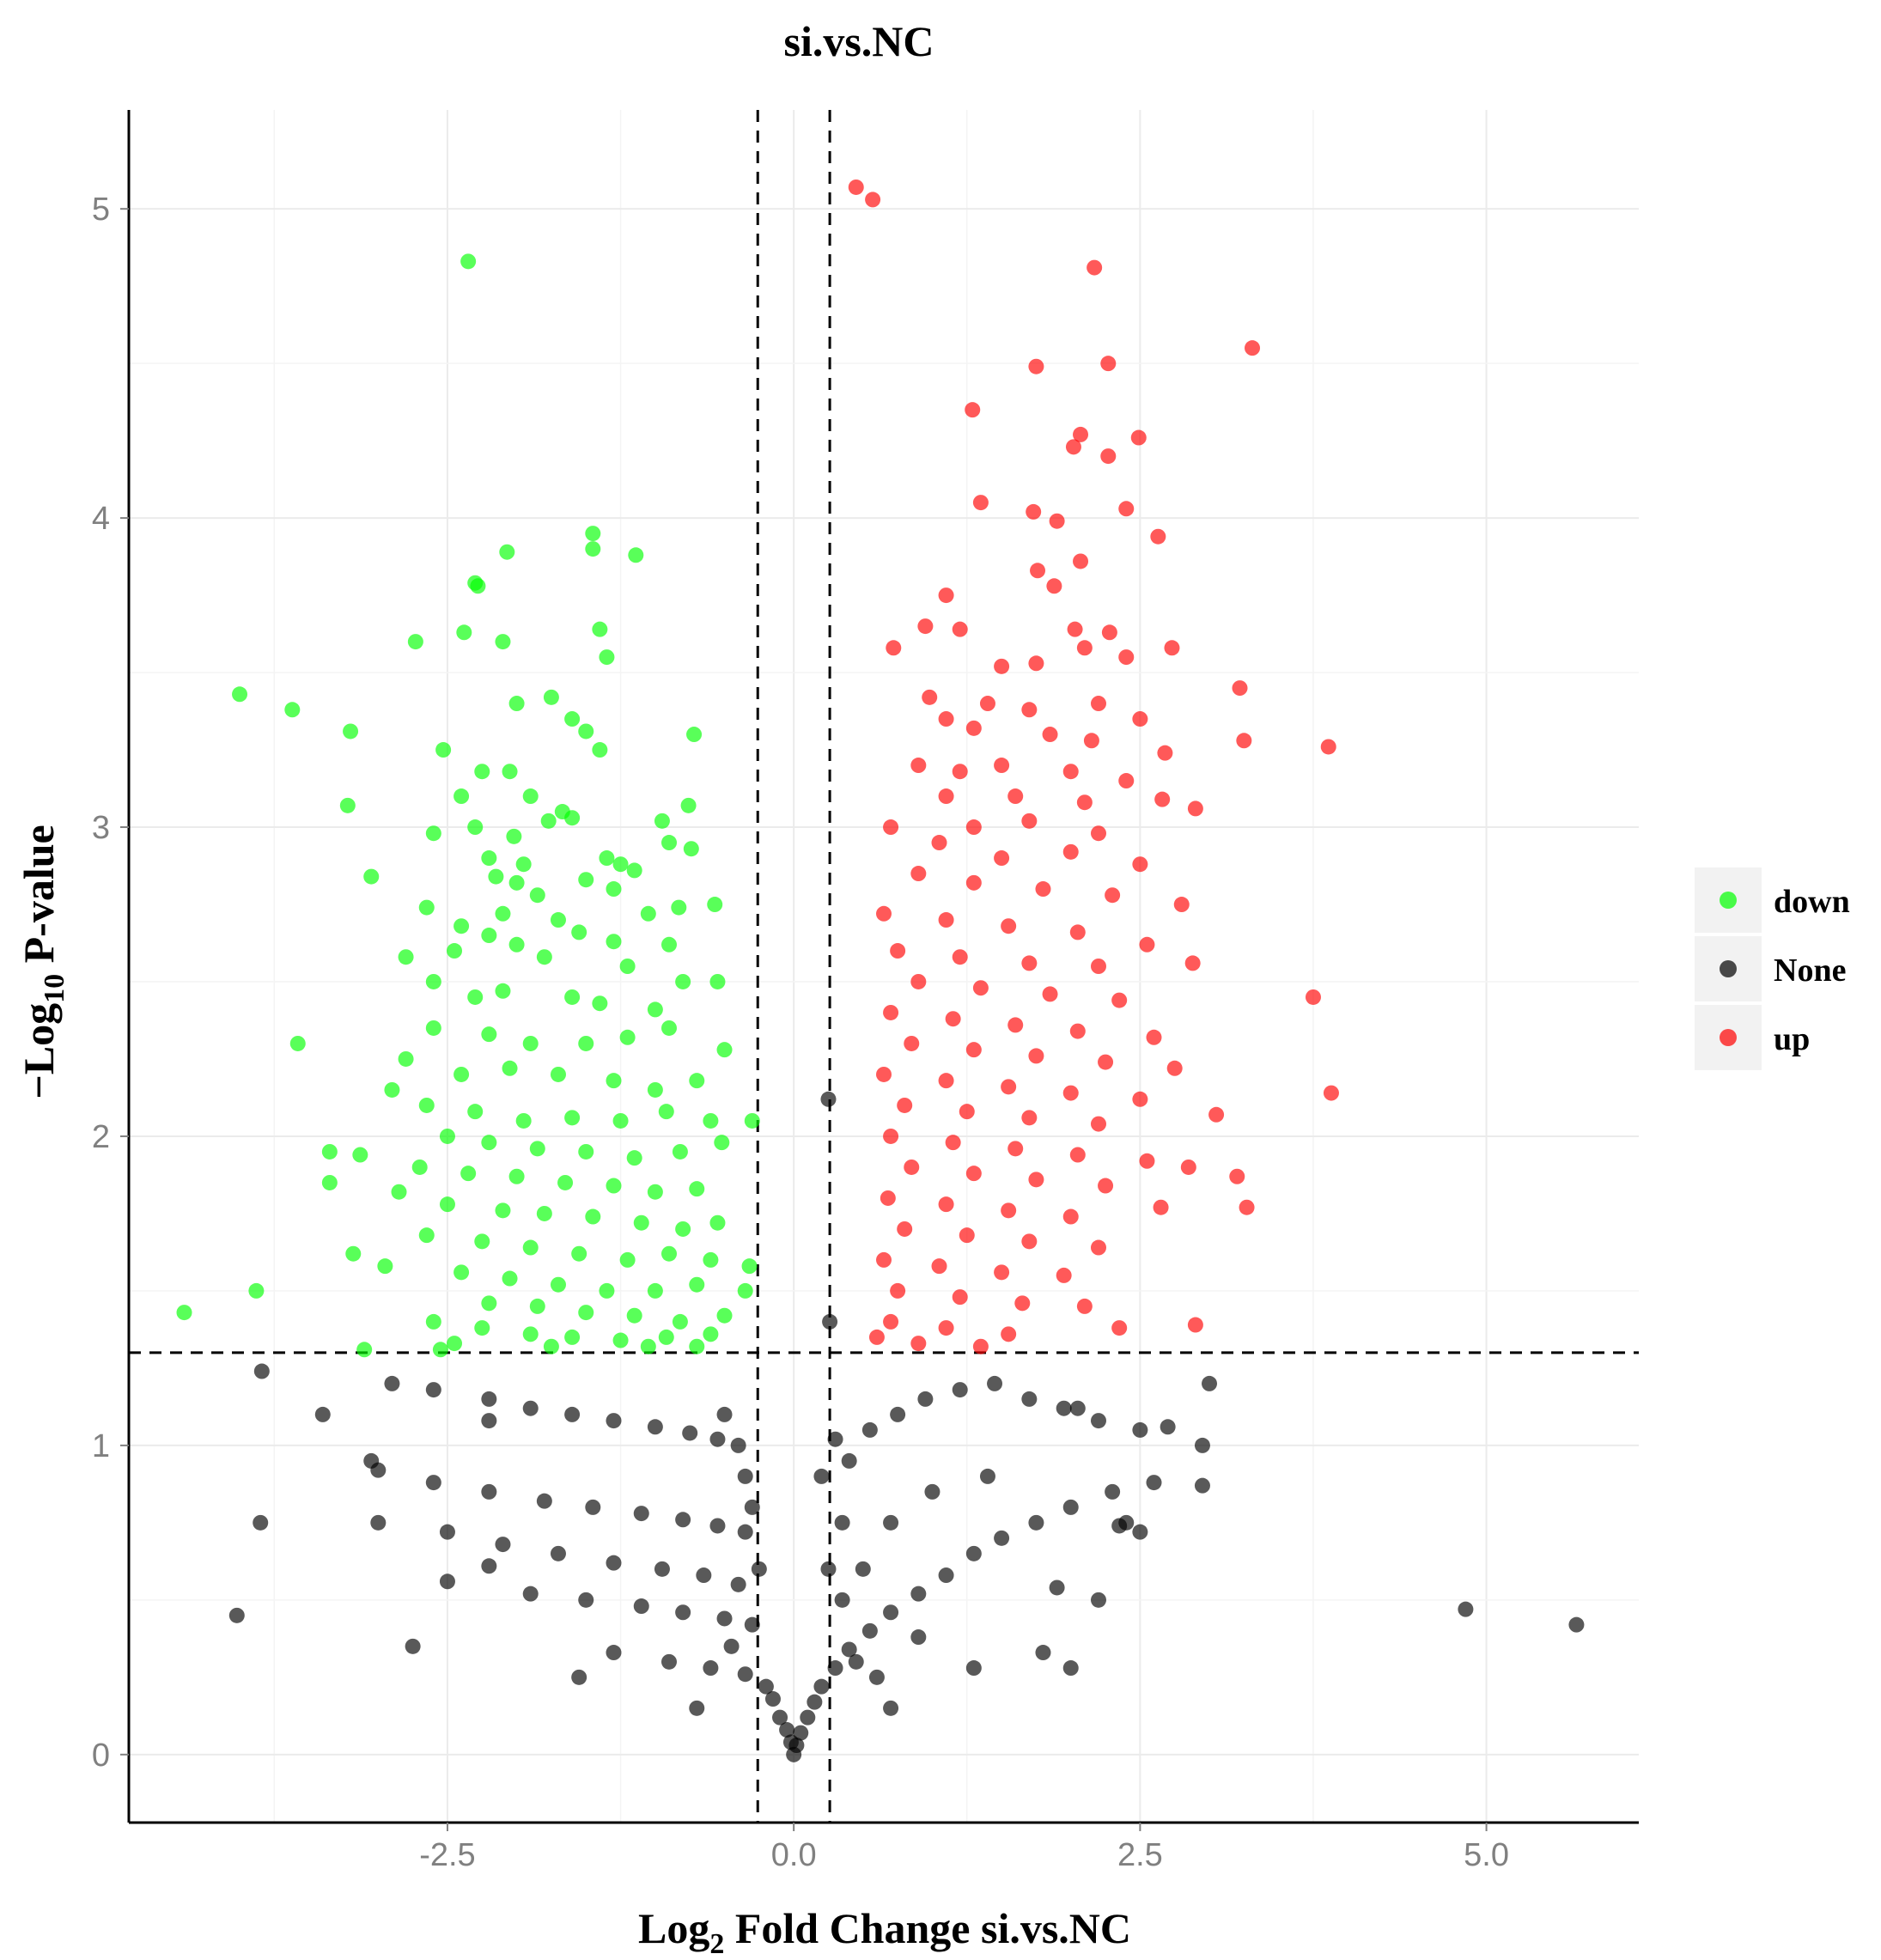  Describe the element at coordinates (884, 1932) in the screenshot. I see `x-axis-title: Log2 Fold Change si.vs.NC` at that location.